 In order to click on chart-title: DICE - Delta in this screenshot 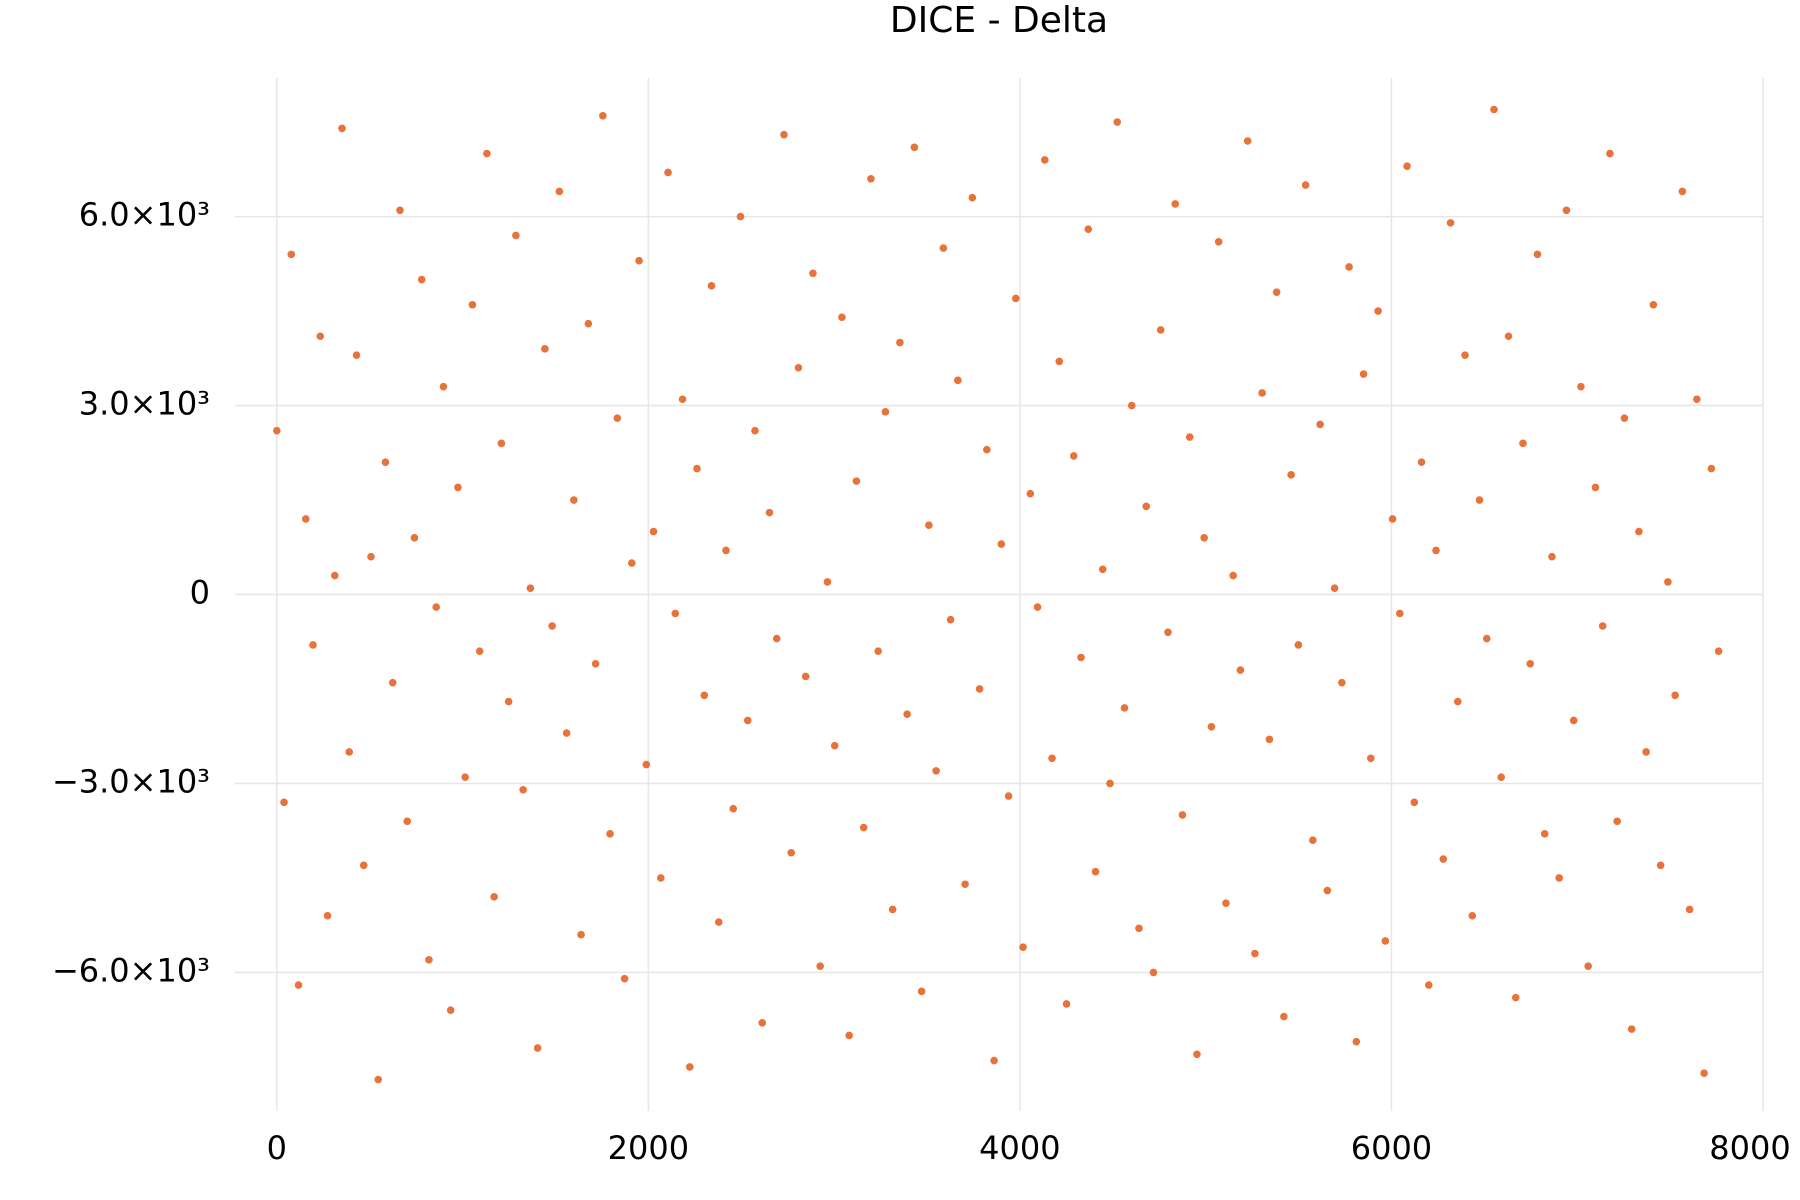, I will do `click(999, 20)`.